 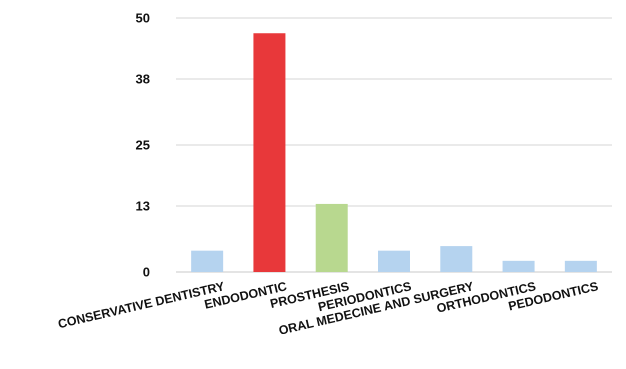 What do you see at coordinates (143, 205) in the screenshot?
I see `y-tick-label: 13` at bounding box center [143, 205].